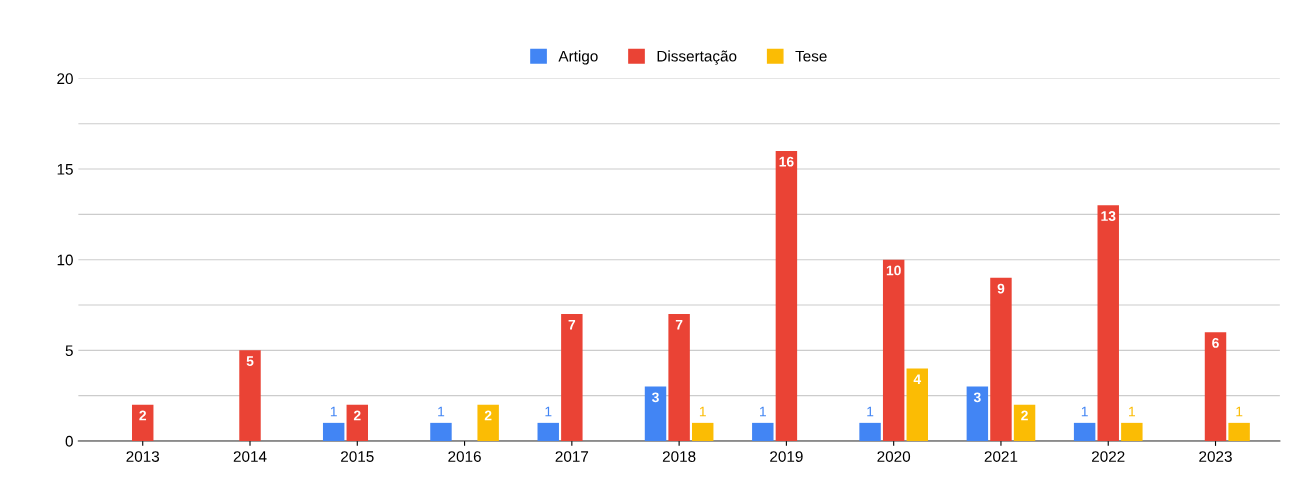 The width and height of the screenshot is (1306, 490). I want to click on data-label: 9, so click(1001, 288).